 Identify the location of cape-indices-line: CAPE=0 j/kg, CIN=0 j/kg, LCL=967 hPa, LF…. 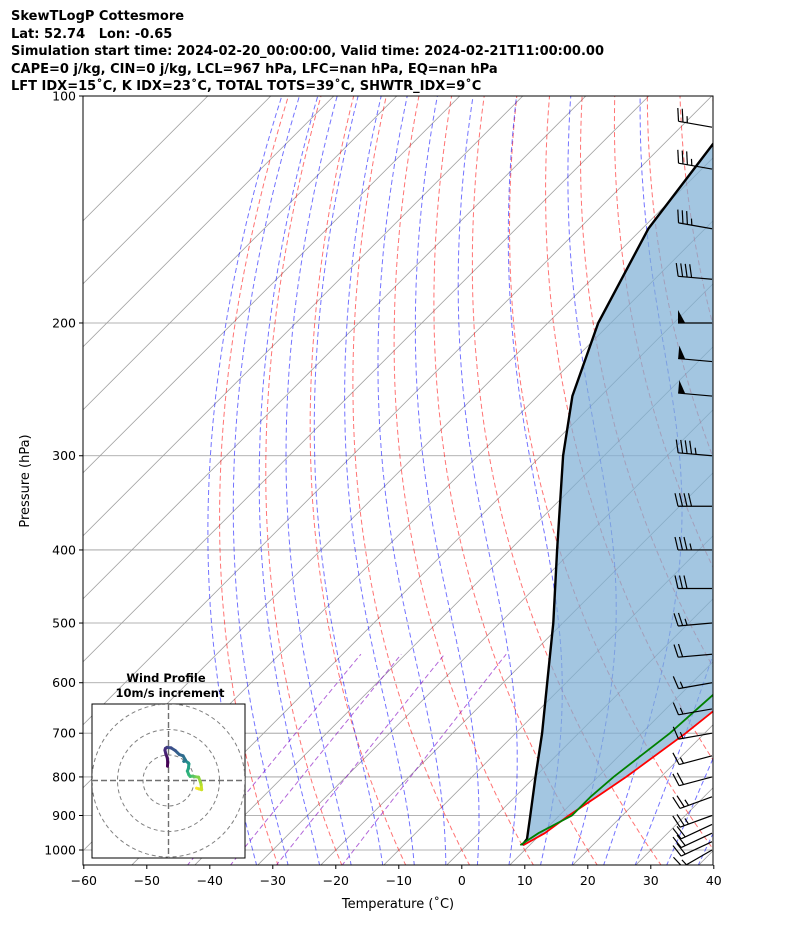
(254, 69).